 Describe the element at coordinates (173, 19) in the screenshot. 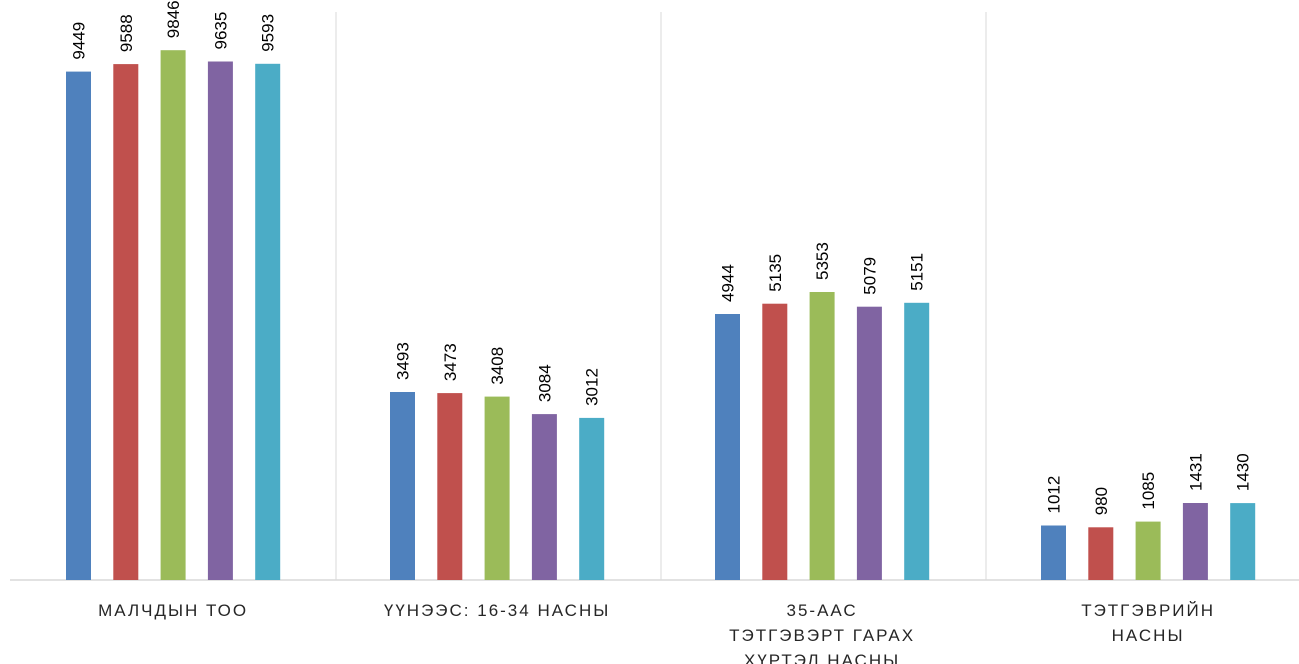

I see `data-label: 9846` at that location.